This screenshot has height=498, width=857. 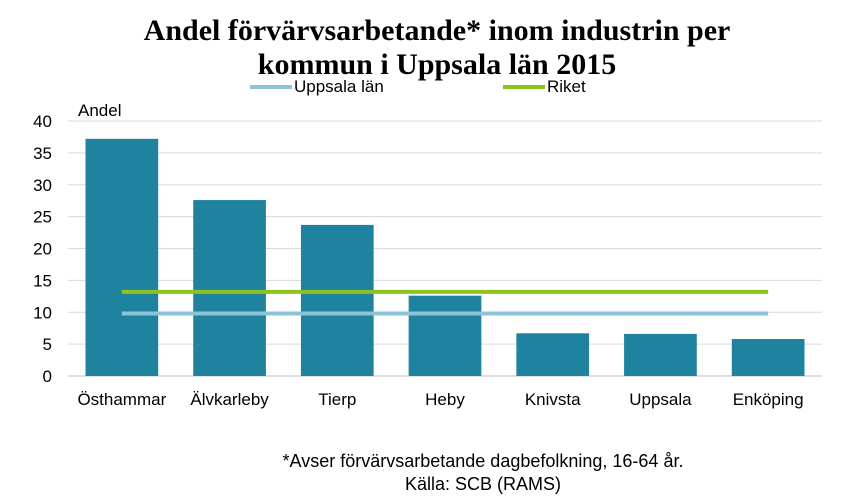 What do you see at coordinates (42, 312) in the screenshot?
I see `y-tick-label: 10` at bounding box center [42, 312].